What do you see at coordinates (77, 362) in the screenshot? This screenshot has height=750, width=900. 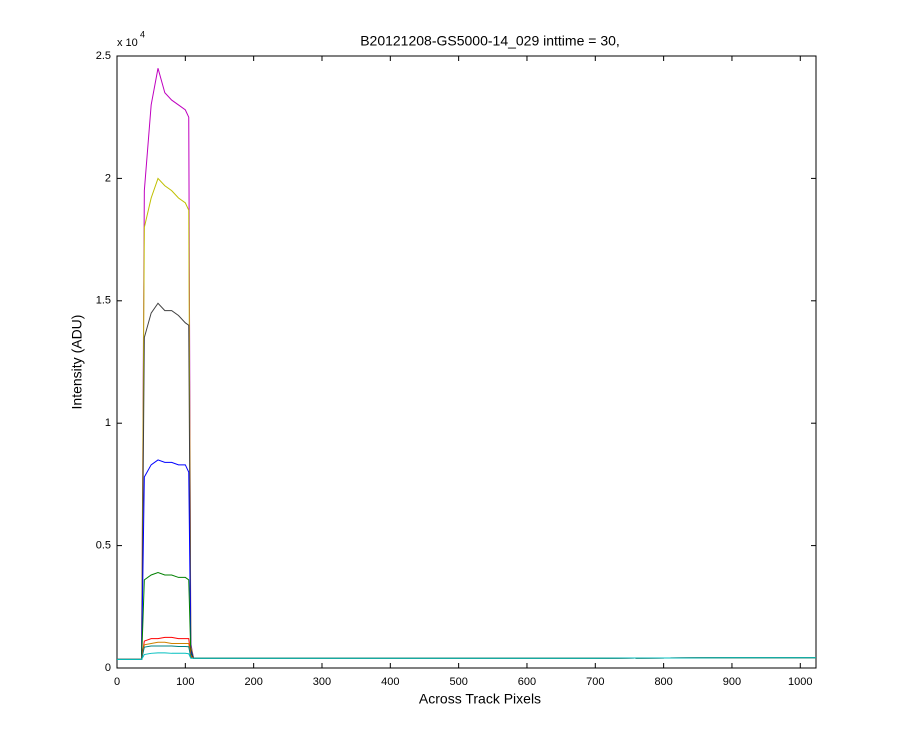 I see `y-axis-label: Intensity (ADU)` at bounding box center [77, 362].